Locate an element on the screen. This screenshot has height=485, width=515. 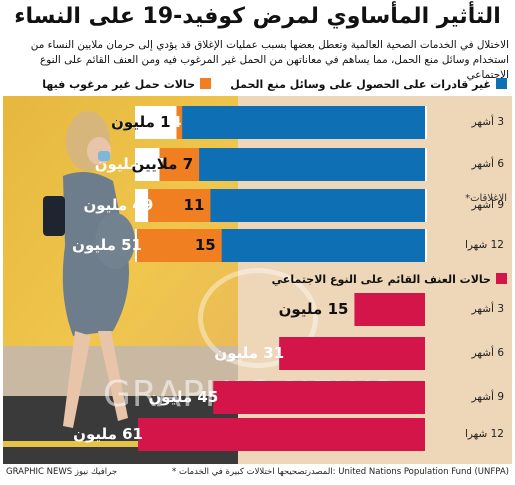
credit: GRAPHIC NEWS جرافيك نيوز is located at coordinates (62, 472).